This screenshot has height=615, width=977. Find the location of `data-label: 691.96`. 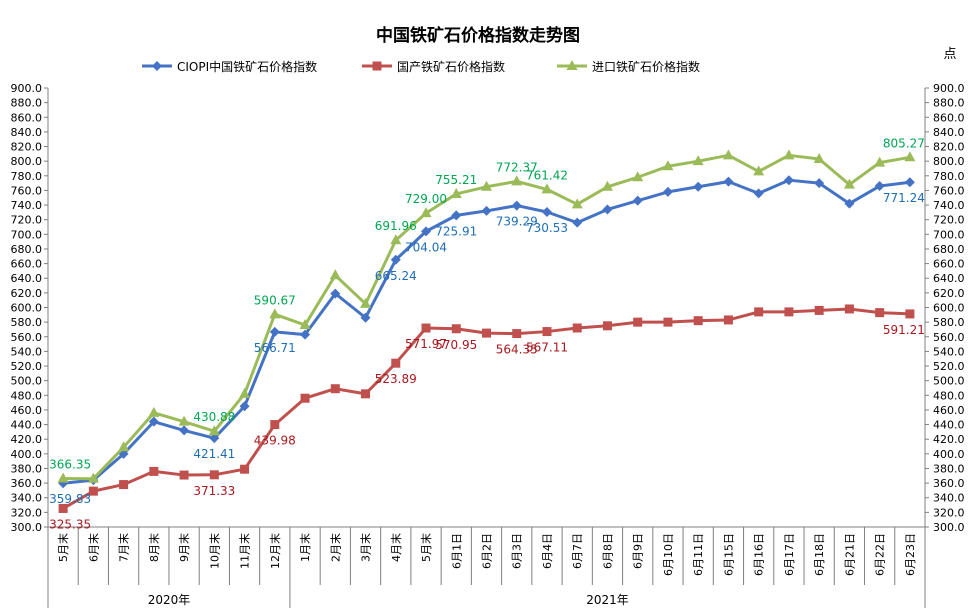

data-label: 691.96 is located at coordinates (396, 226).